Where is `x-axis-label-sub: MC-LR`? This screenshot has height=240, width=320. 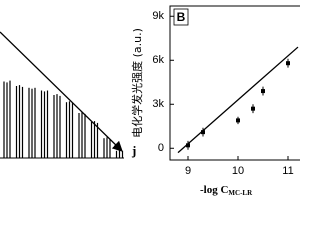
x-axis-label-sub: MC-LR is located at coordinates (240, 193).